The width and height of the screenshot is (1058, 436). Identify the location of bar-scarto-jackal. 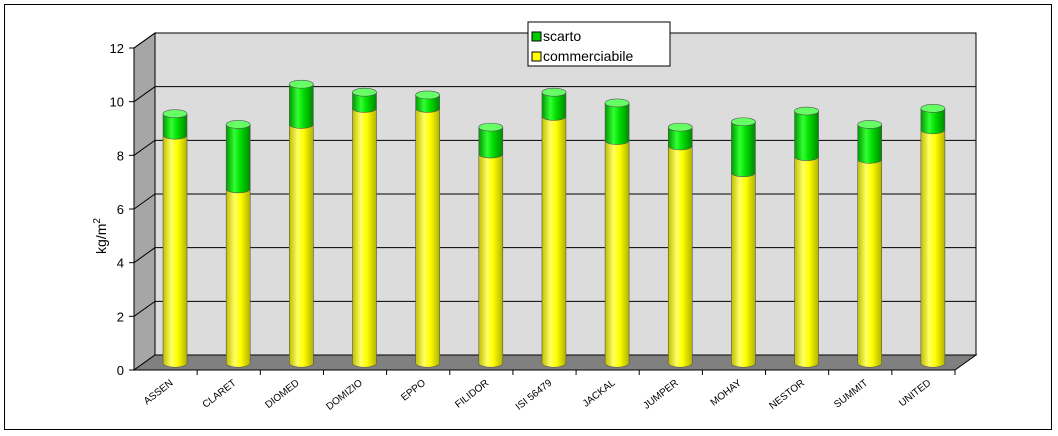
(617, 123).